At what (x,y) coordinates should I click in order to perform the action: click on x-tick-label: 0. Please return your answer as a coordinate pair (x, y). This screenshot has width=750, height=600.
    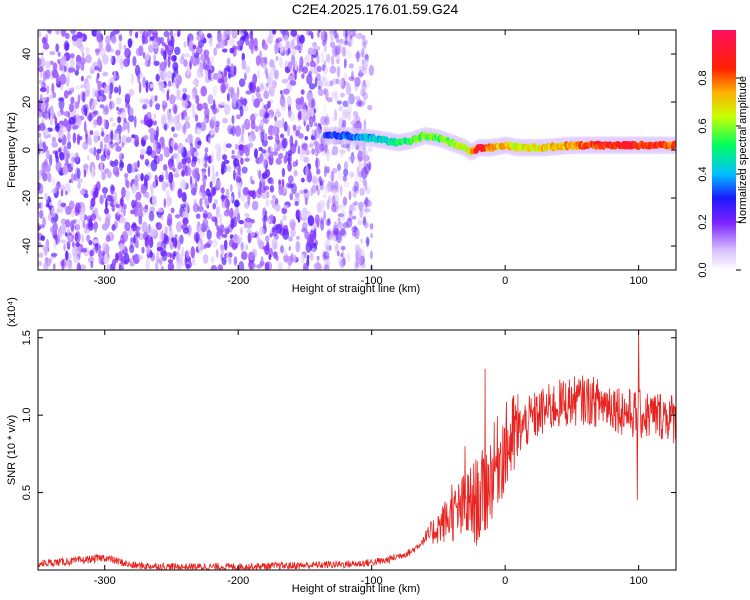
    Looking at the image, I should click on (505, 581).